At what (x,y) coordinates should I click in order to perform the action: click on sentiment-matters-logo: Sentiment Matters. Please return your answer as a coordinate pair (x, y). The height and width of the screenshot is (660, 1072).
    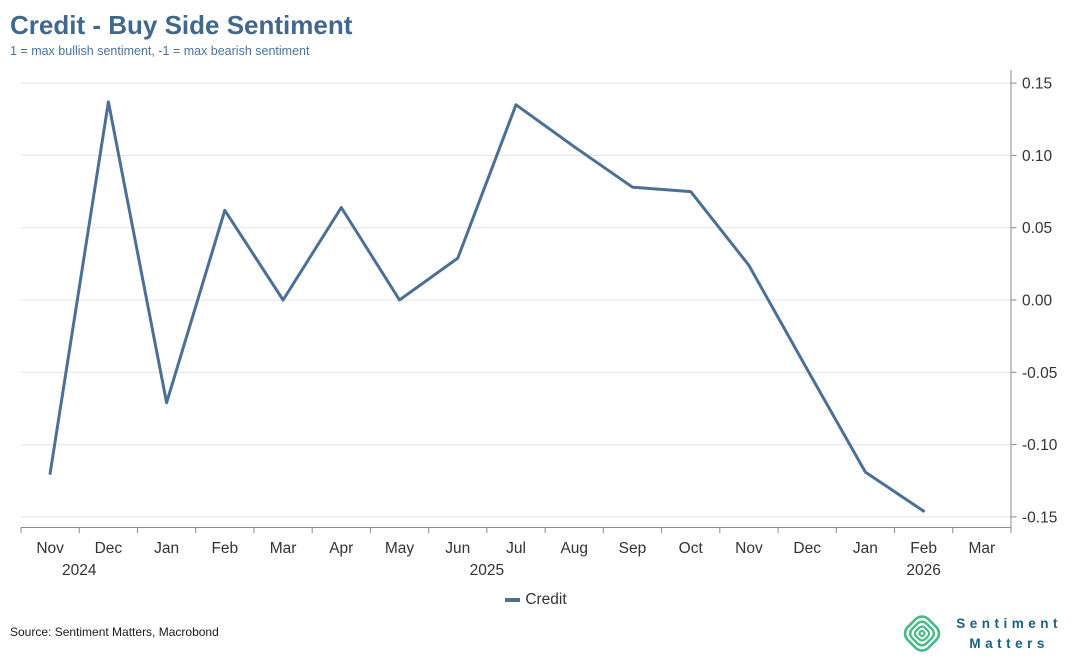
    Looking at the image, I should click on (980, 633).